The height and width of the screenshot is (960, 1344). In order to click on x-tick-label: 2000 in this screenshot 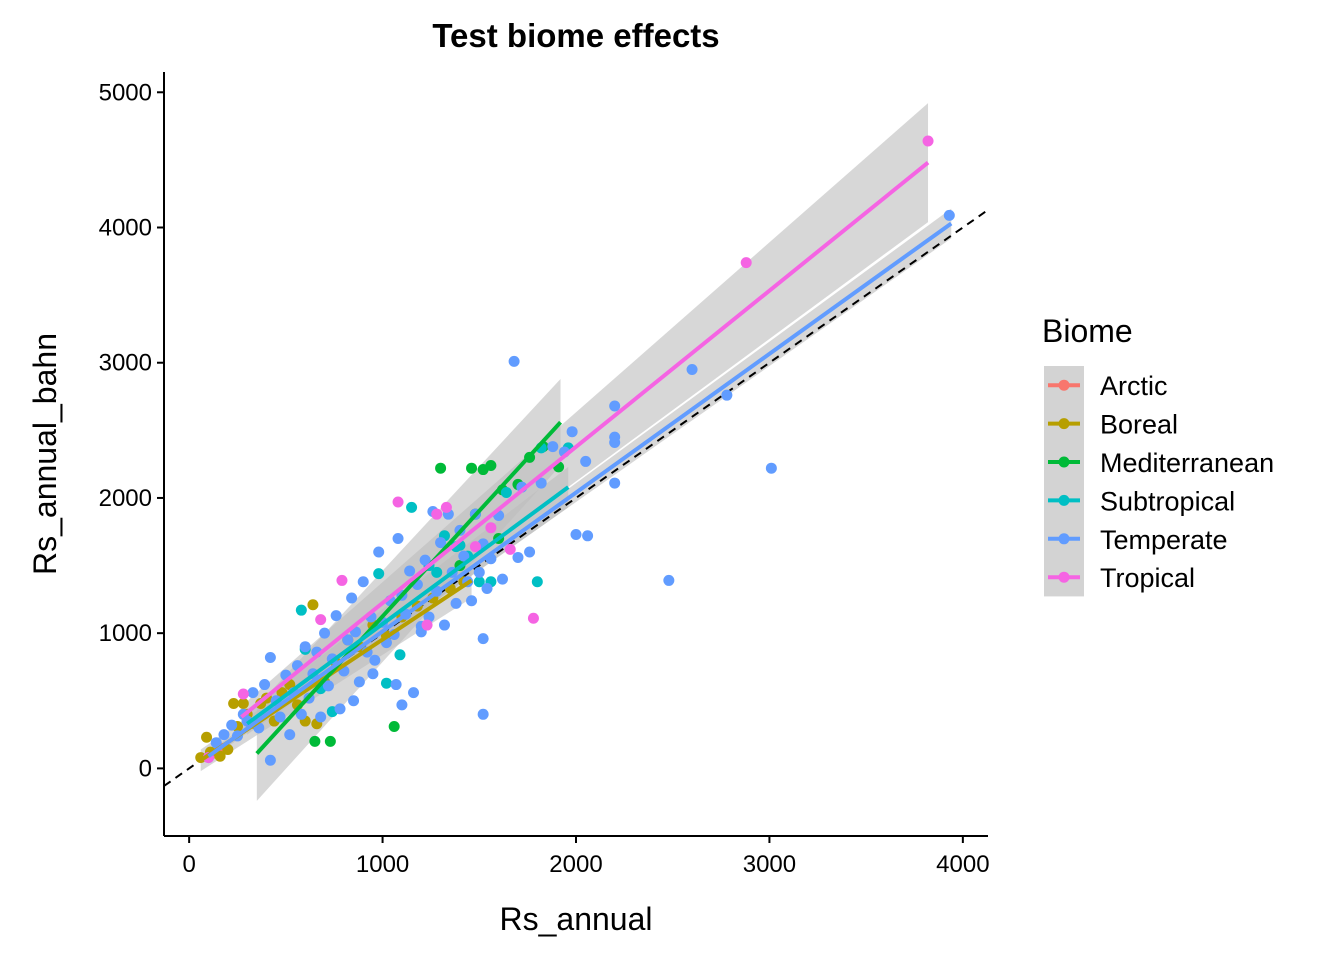, I will do `click(575, 864)`.